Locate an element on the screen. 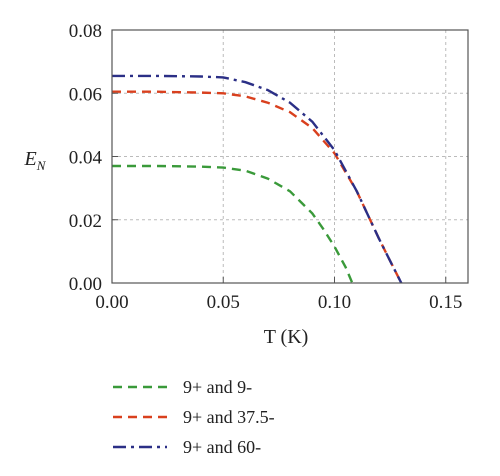  x-tick-label: 0.10 is located at coordinates (334, 302).